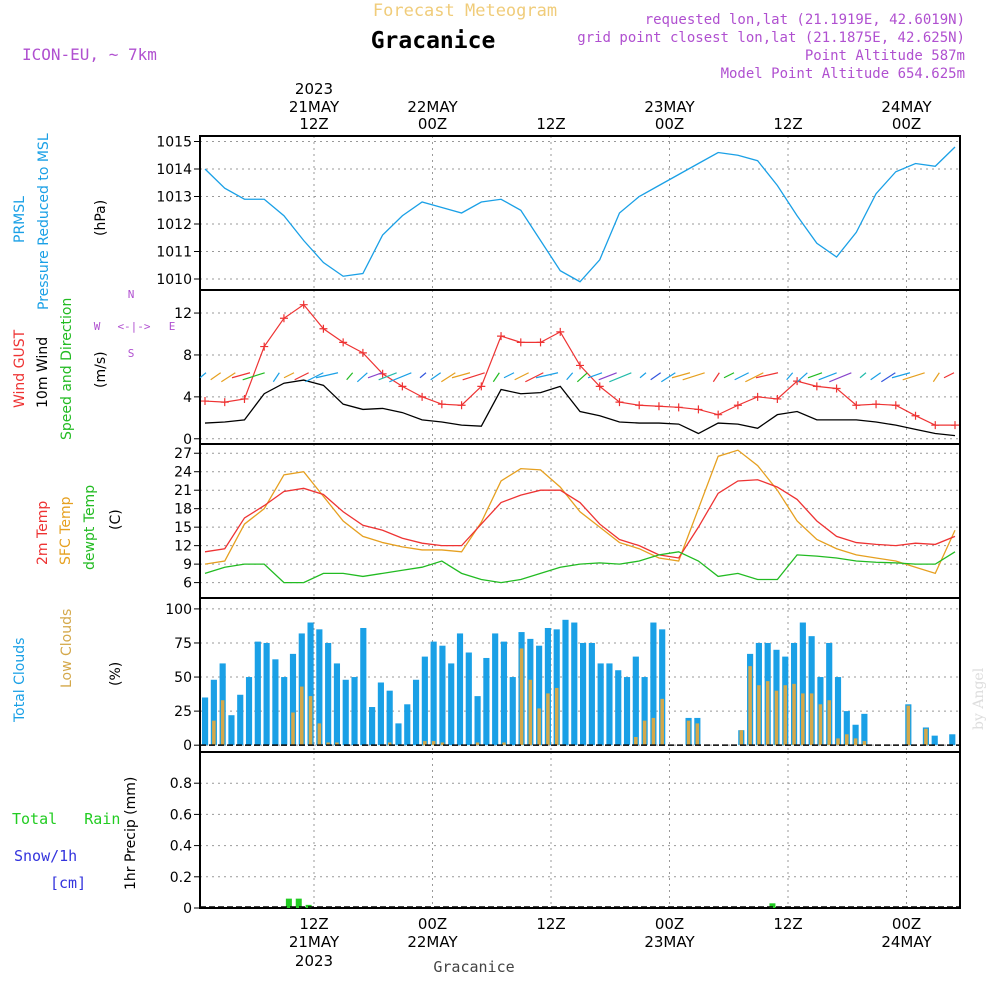  I want to click on panel-5: 0 0.2 0.4 0.6 0.8, so click(565, 834).